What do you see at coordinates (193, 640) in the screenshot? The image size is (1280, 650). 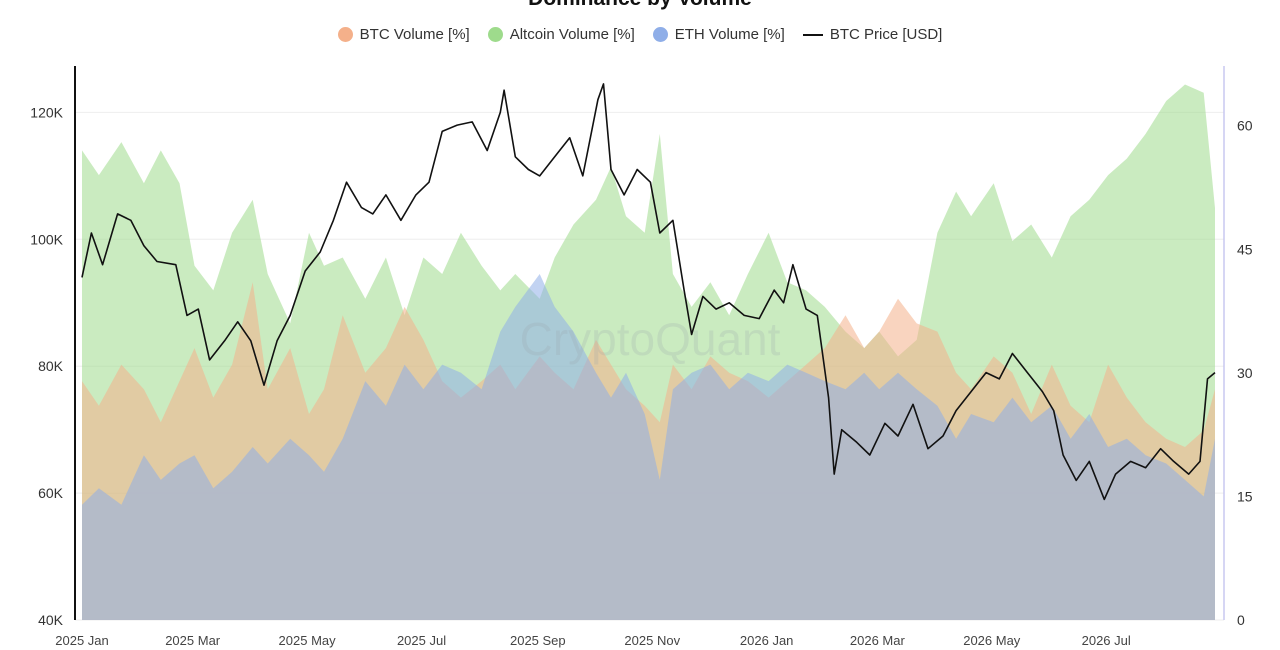 I see `x-tick-label-1: 2025 Mar` at bounding box center [193, 640].